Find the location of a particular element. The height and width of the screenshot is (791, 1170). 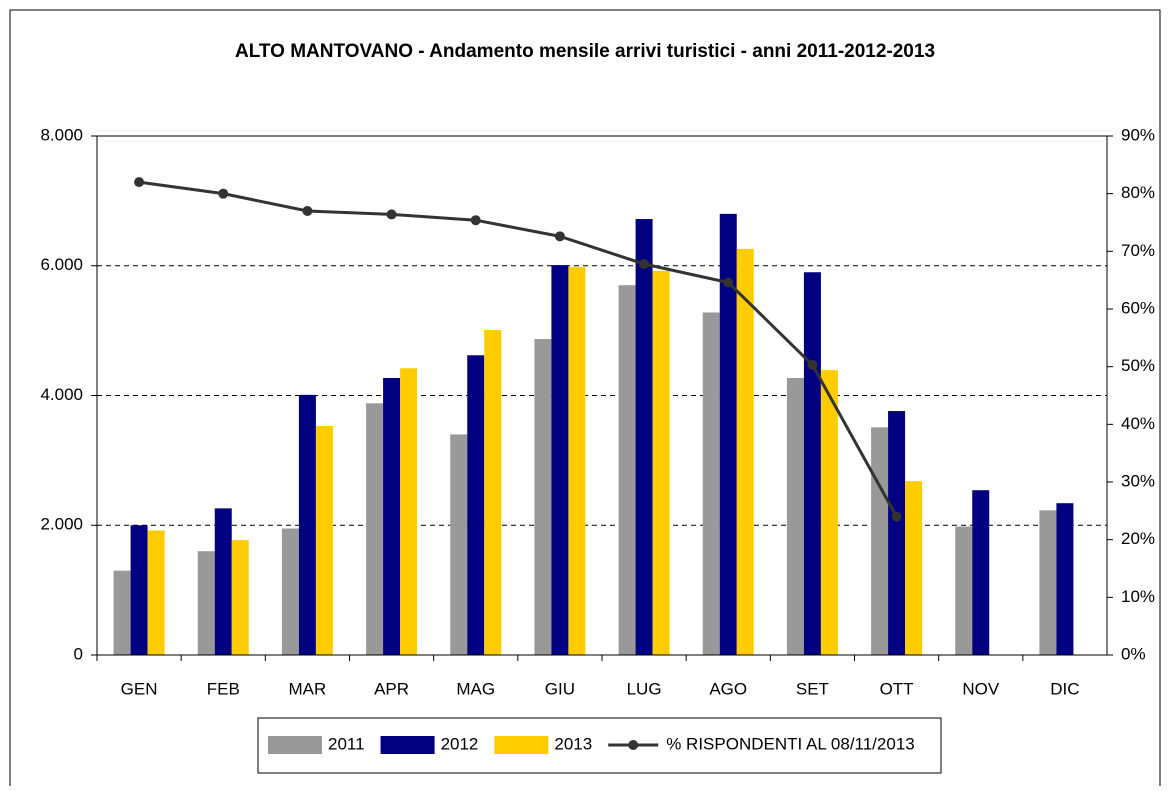

y-tick-label: 6.000 is located at coordinates (61, 264).